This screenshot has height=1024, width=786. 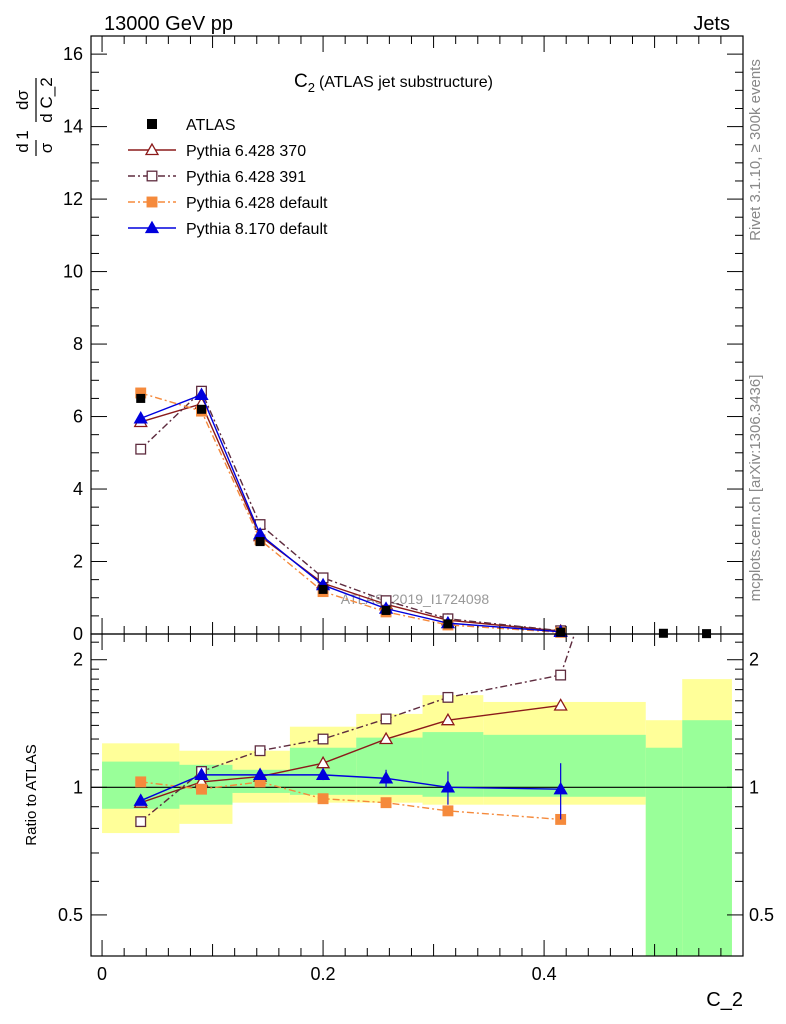 I want to click on mcplots-credit-label: mcplots.cern.ch [arXiv:1306.3436], so click(x=755, y=488).